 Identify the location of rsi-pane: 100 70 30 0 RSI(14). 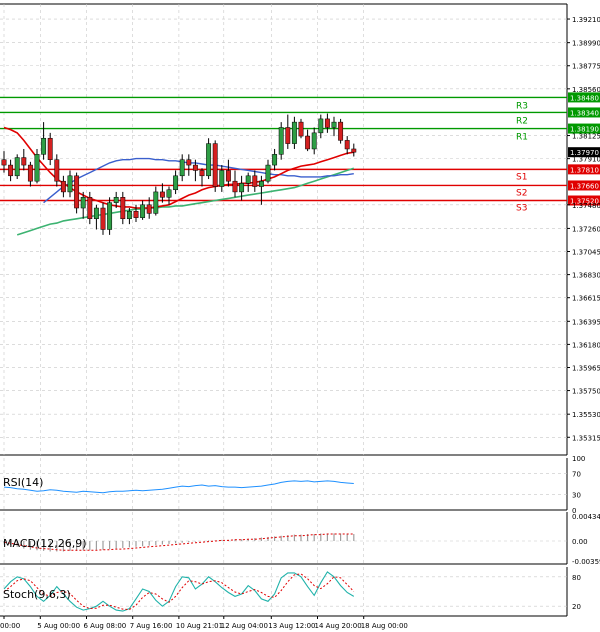
(292, 485).